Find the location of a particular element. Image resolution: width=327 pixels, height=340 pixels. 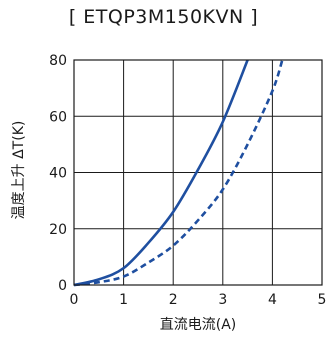

y-tick-label: 80 is located at coordinates (58, 61).